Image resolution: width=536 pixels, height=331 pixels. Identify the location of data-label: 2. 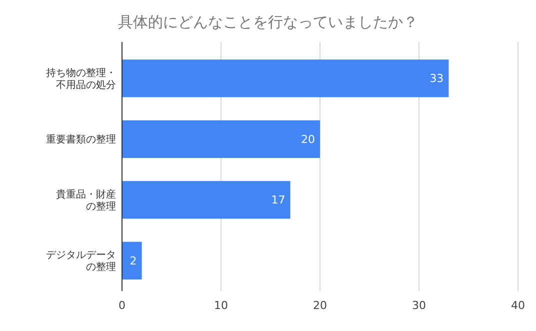
(133, 261).